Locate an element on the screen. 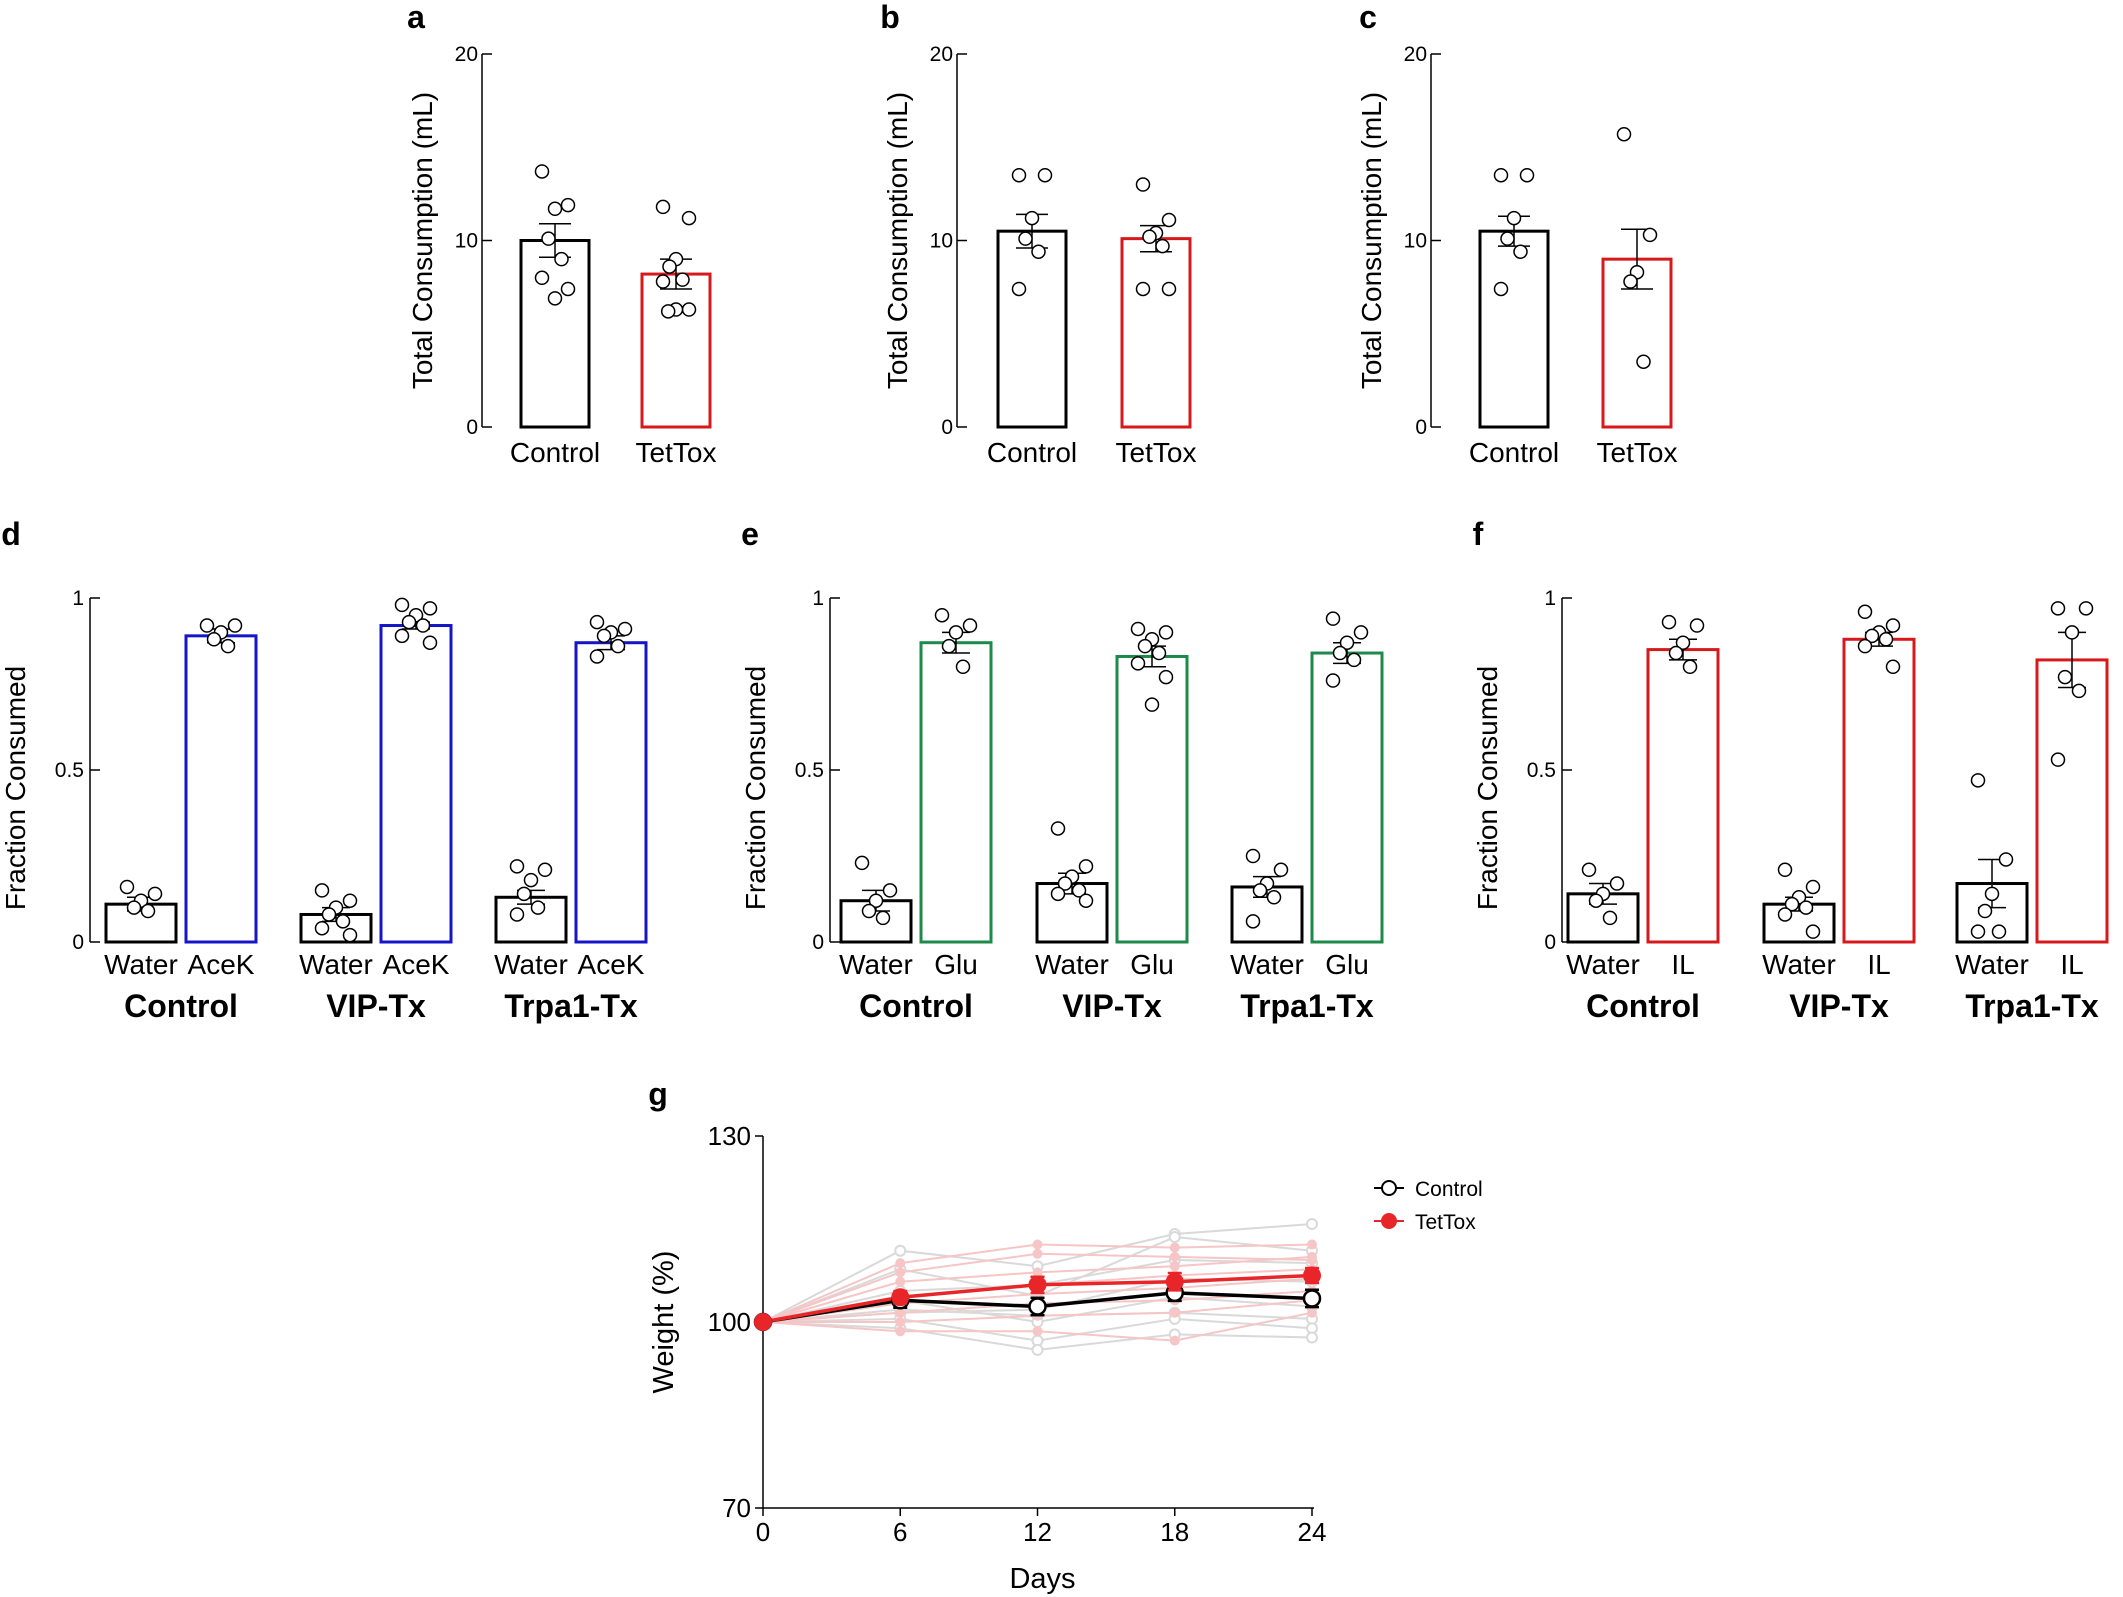 The image size is (2123, 1597). panel-letter: d is located at coordinates (11, 534).